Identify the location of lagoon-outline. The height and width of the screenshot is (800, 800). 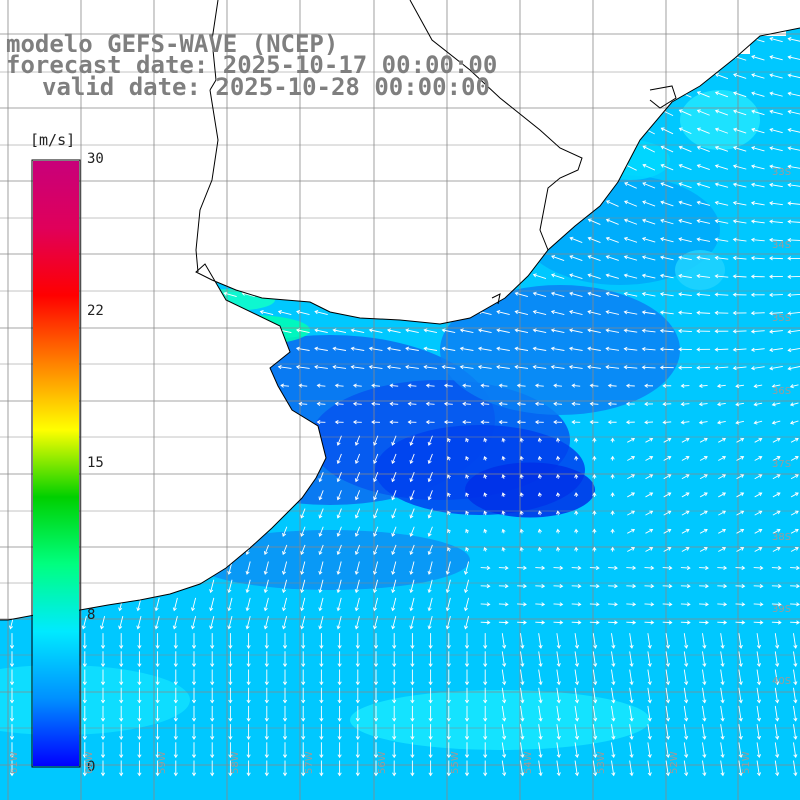
(496, 299).